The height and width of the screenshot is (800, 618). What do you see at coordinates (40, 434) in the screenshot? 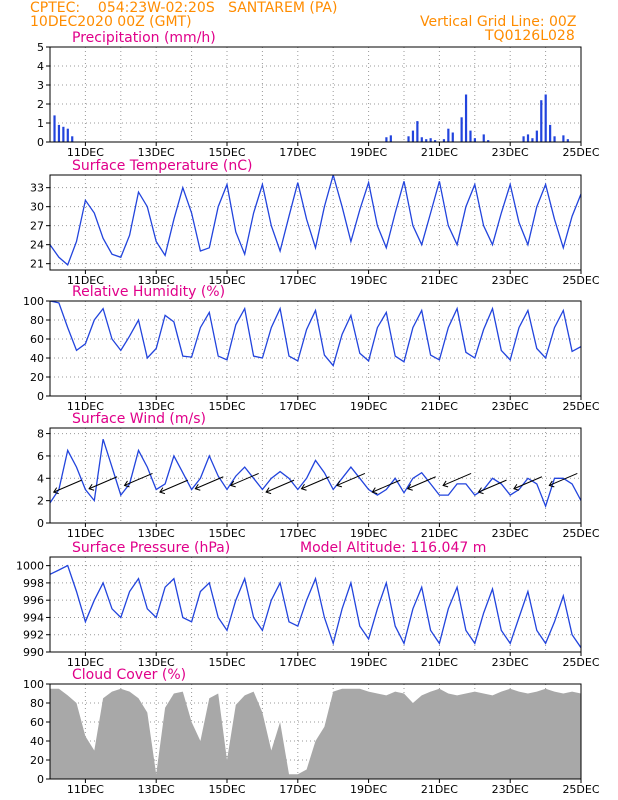
I see `y-tick-label: 8` at bounding box center [40, 434].